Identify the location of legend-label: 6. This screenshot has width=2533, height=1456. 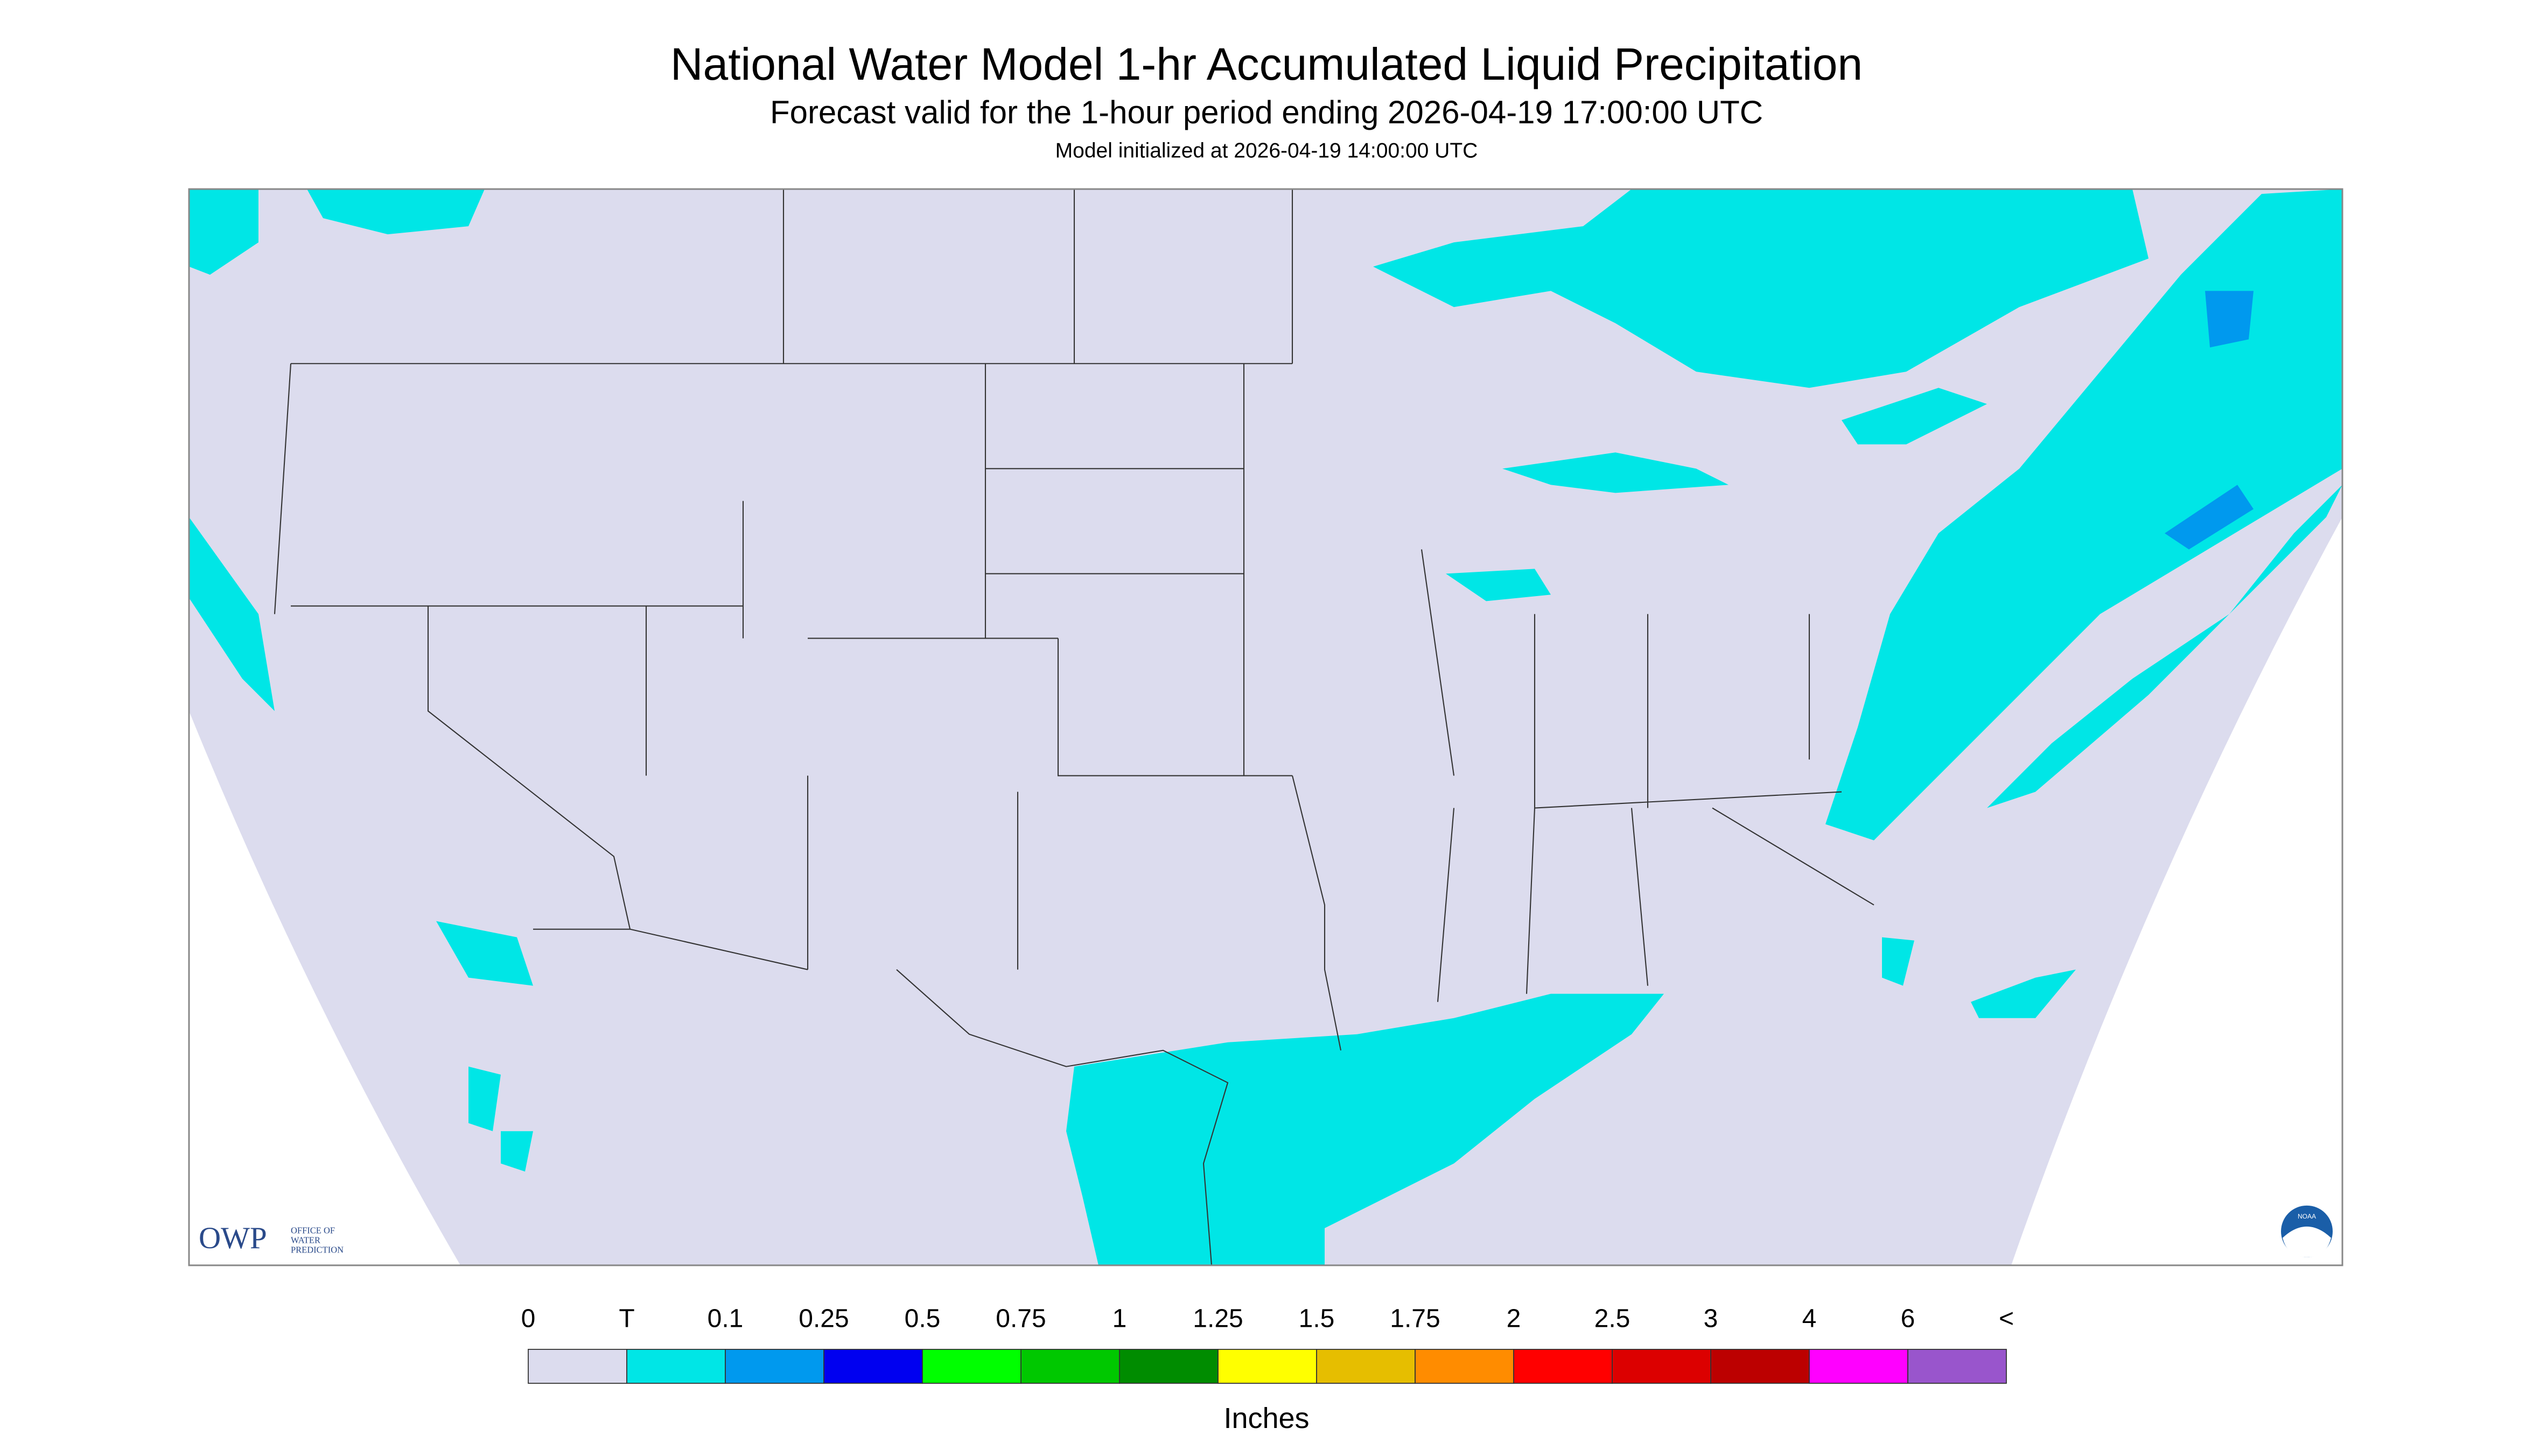
(1908, 1319).